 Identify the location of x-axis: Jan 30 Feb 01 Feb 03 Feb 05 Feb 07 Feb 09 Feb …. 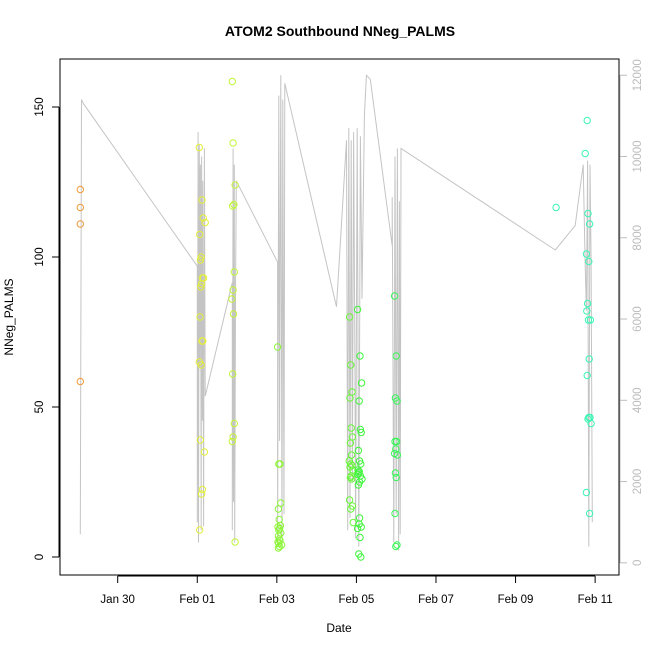
(356, 590).